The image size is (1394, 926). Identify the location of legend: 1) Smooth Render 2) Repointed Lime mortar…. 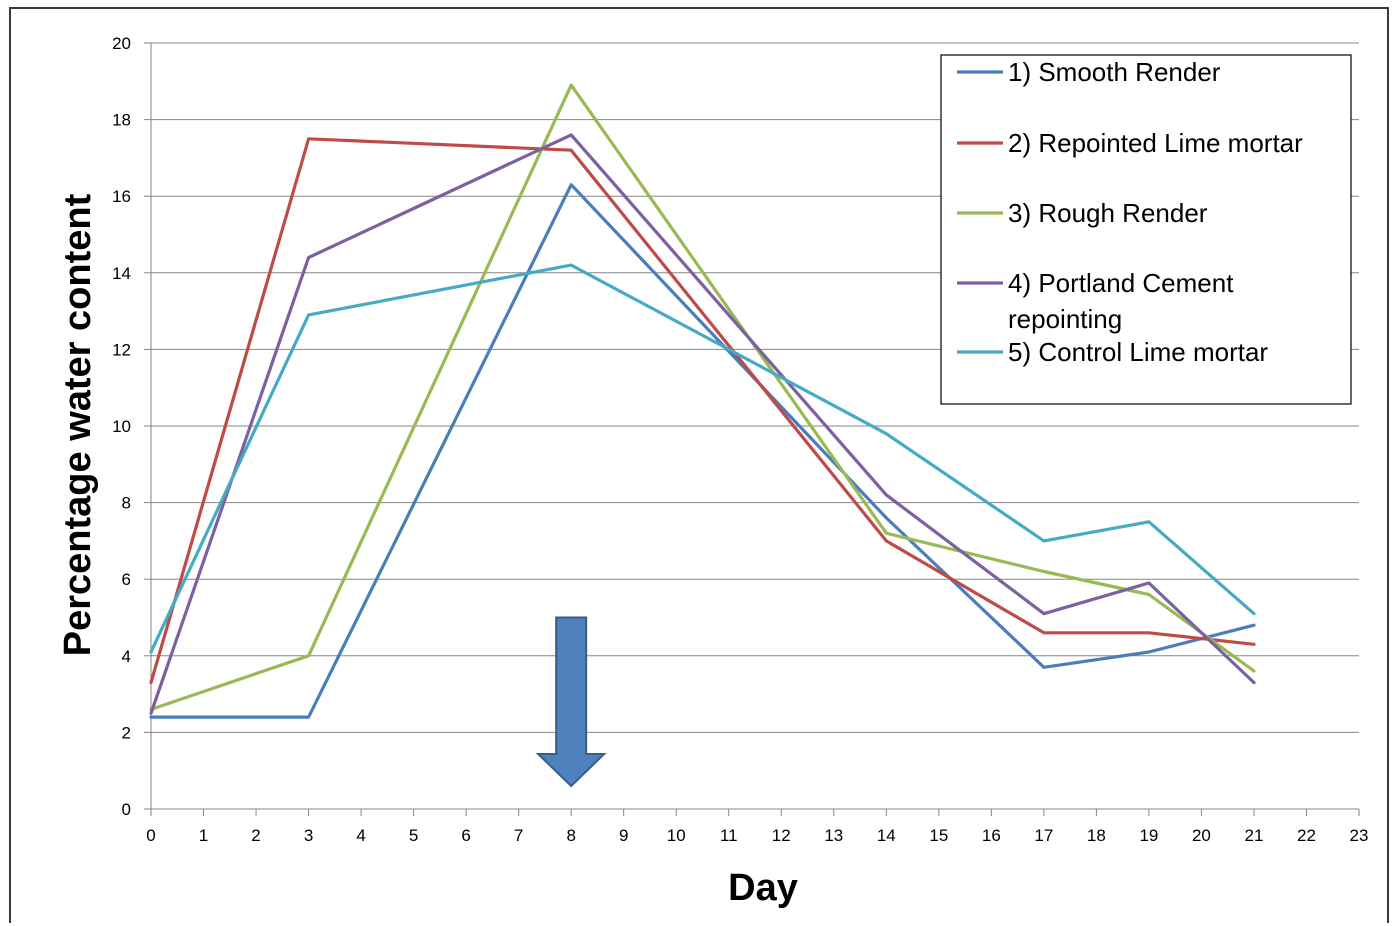
(1146, 229).